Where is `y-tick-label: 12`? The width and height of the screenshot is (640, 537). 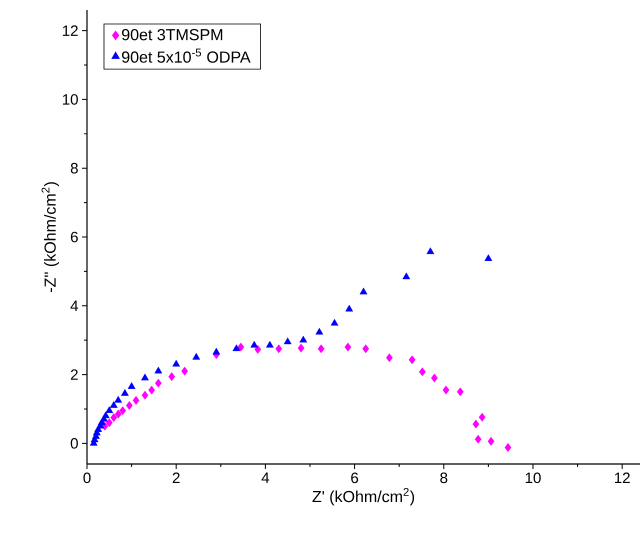 y-tick-label: 12 is located at coordinates (70, 30).